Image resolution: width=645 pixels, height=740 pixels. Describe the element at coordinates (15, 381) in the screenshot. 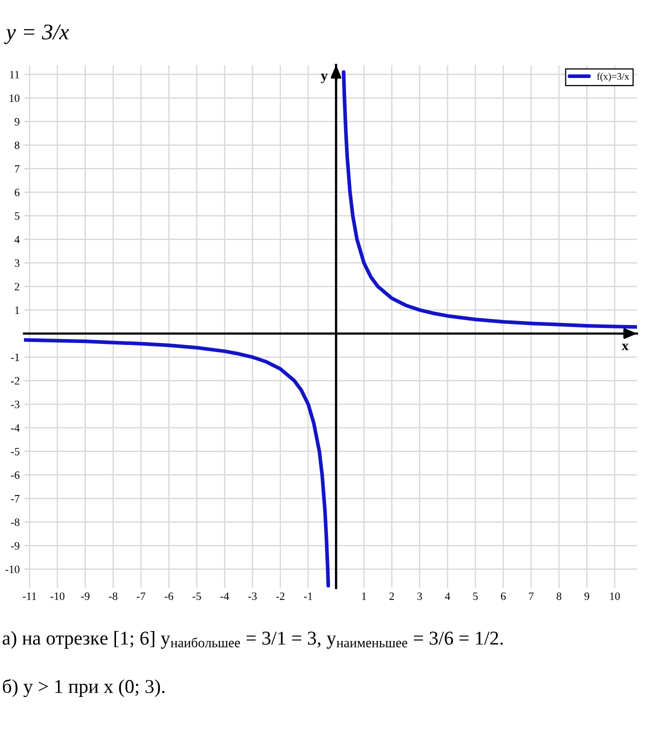

I see `y-tick-label: -2` at that location.